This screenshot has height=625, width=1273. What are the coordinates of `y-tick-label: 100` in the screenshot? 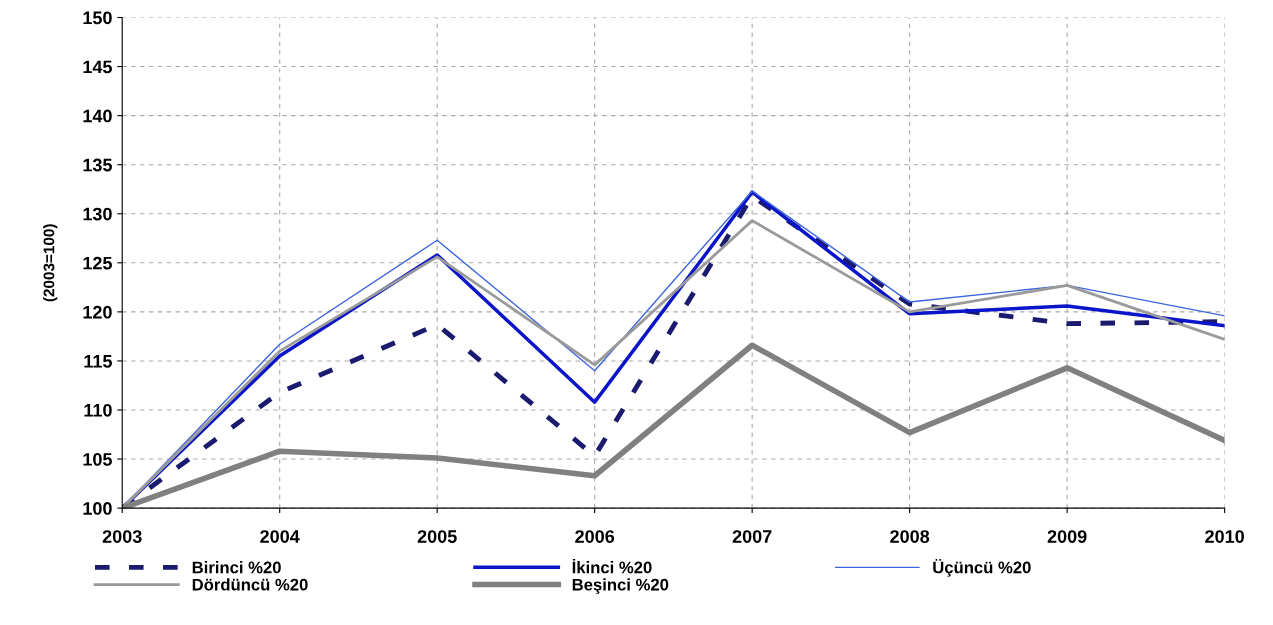 It's located at (97, 508).